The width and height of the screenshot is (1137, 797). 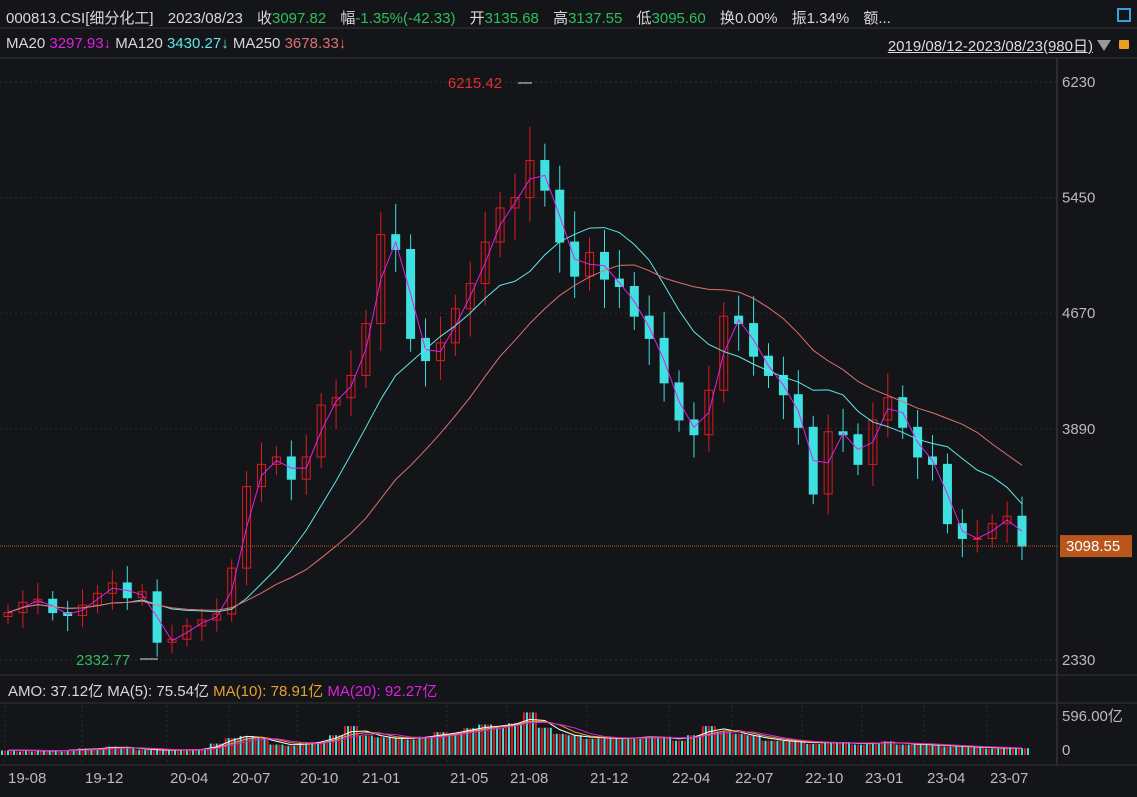 What do you see at coordinates (1092, 716) in the screenshot?
I see `volume-axis-label: 596.00亿` at bounding box center [1092, 716].